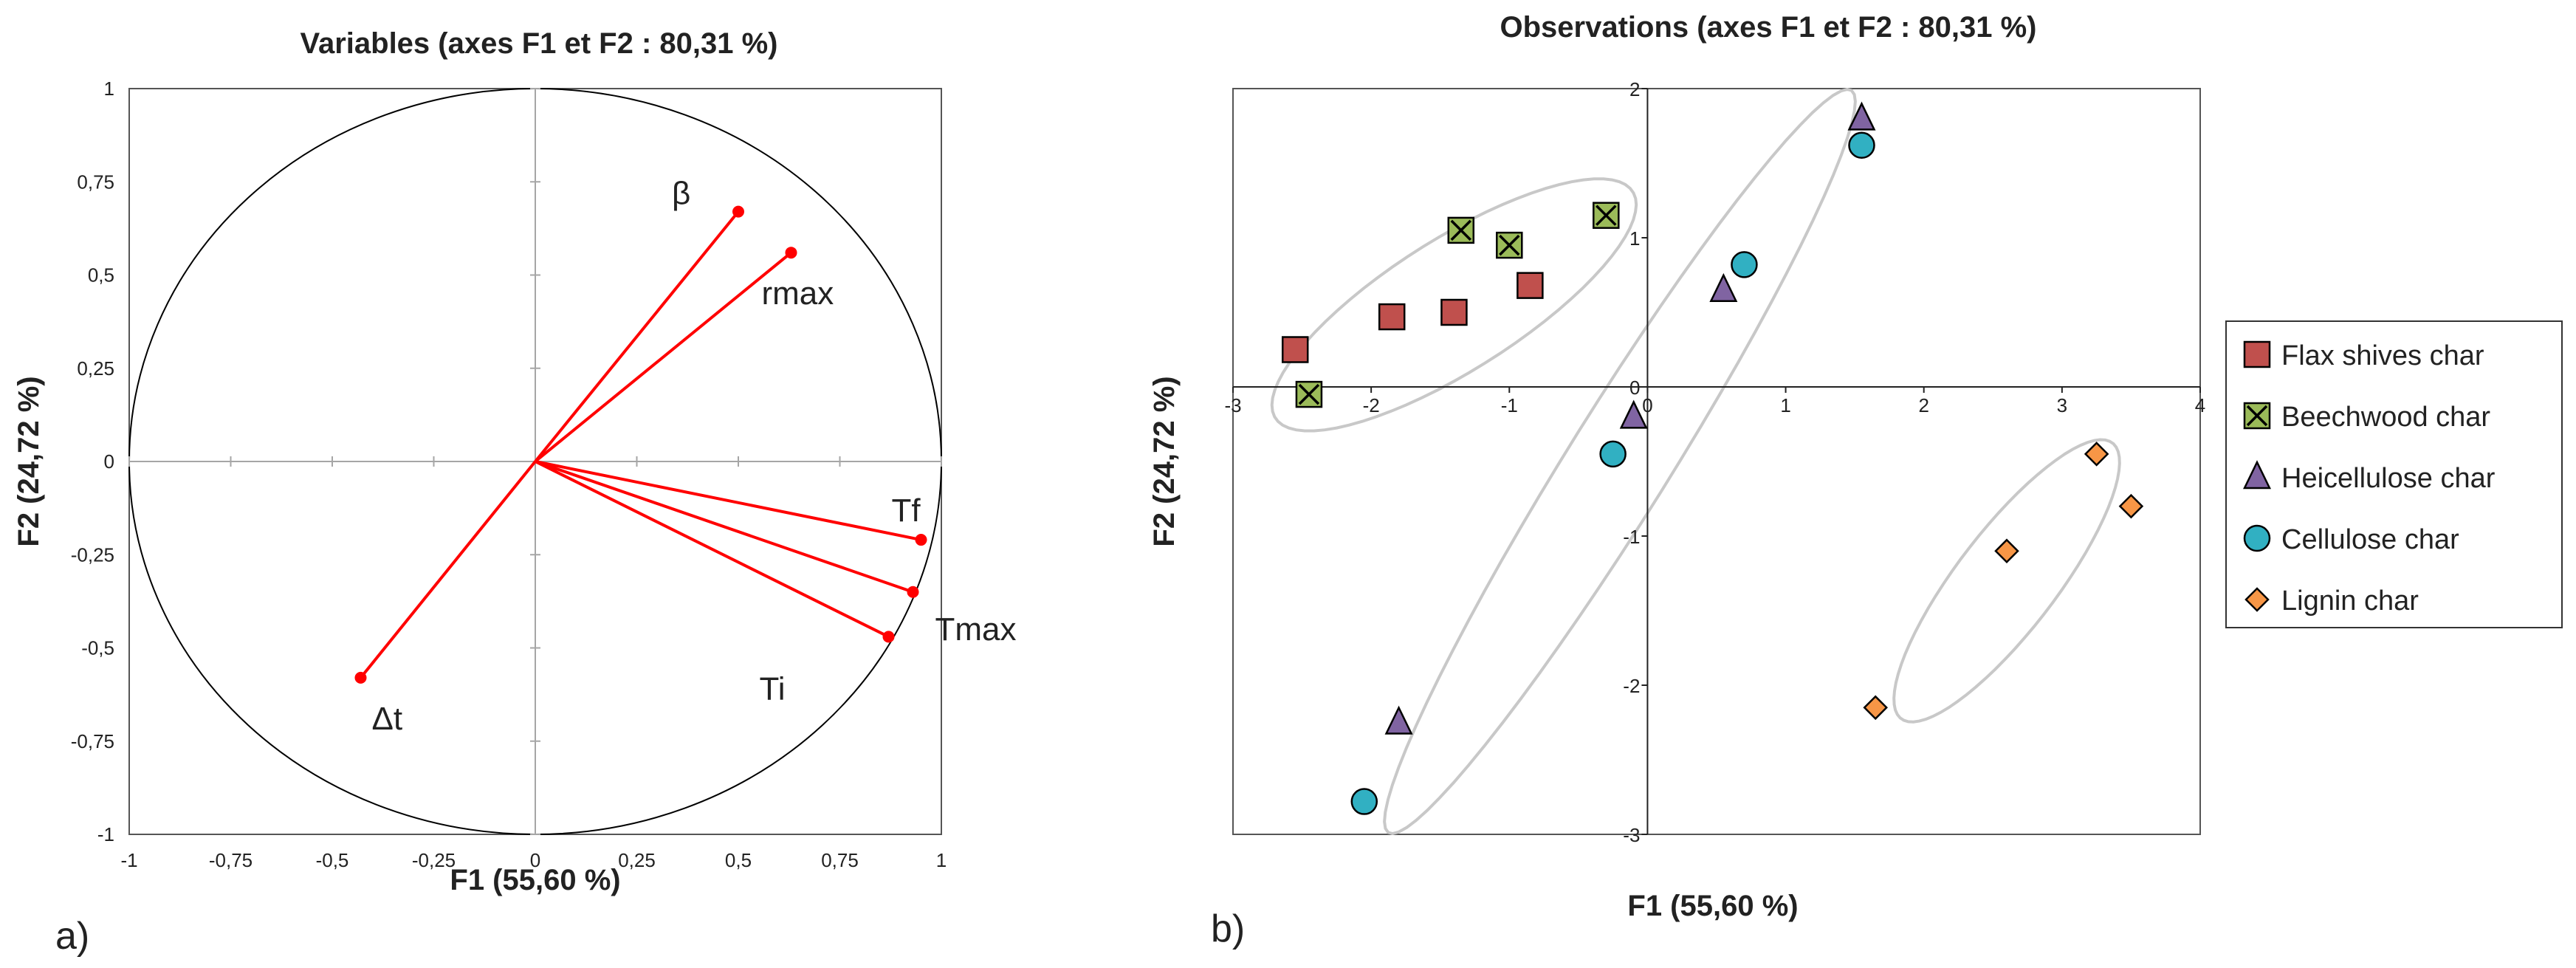  I want to click on y-tick-label: -0,5, so click(97, 648).